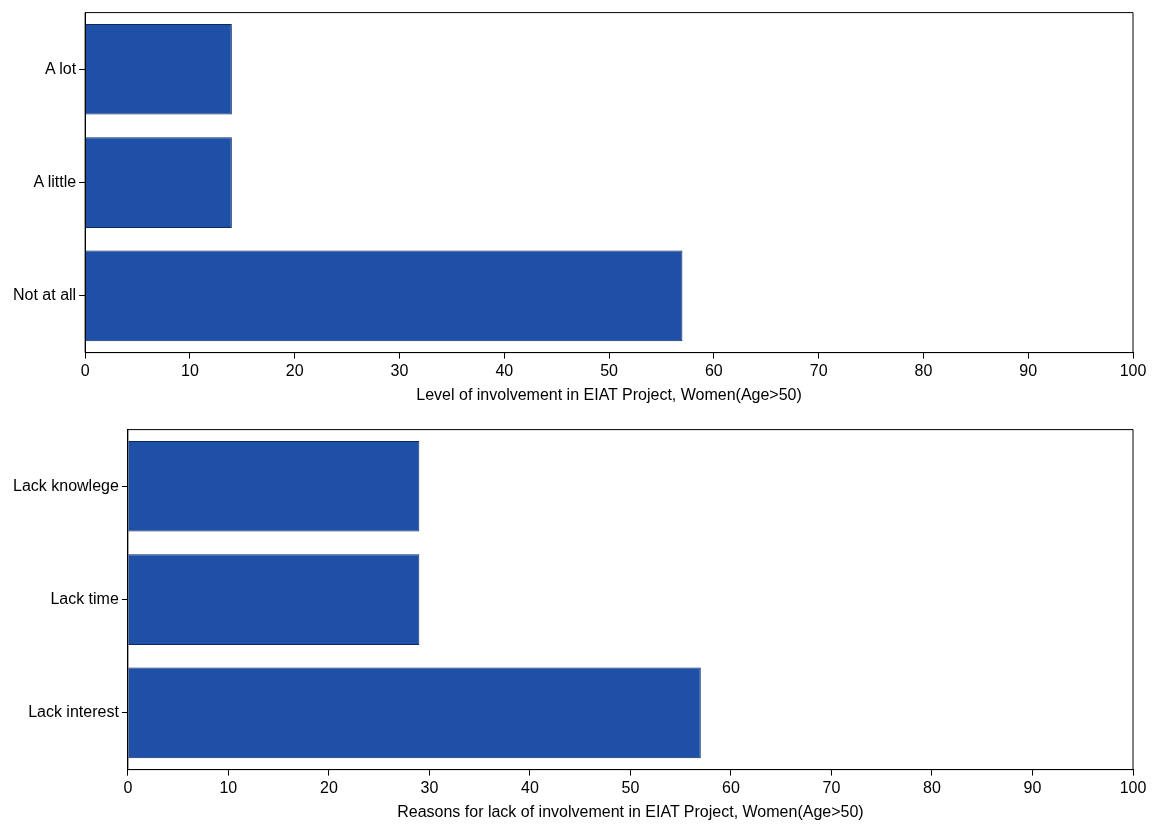 The width and height of the screenshot is (1155, 834). I want to click on y-tick-label: Not at all, so click(45, 295).